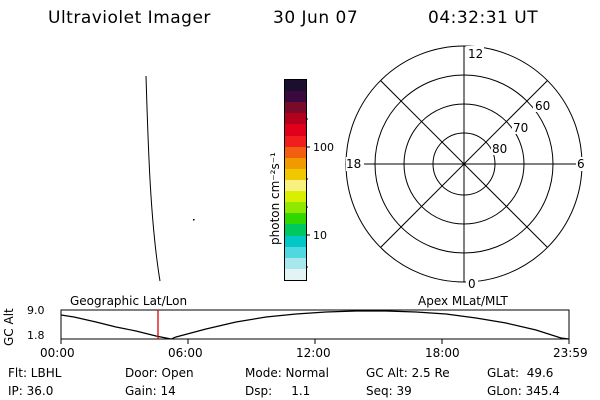  I want to click on altitude-timeline, so click(315, 326).